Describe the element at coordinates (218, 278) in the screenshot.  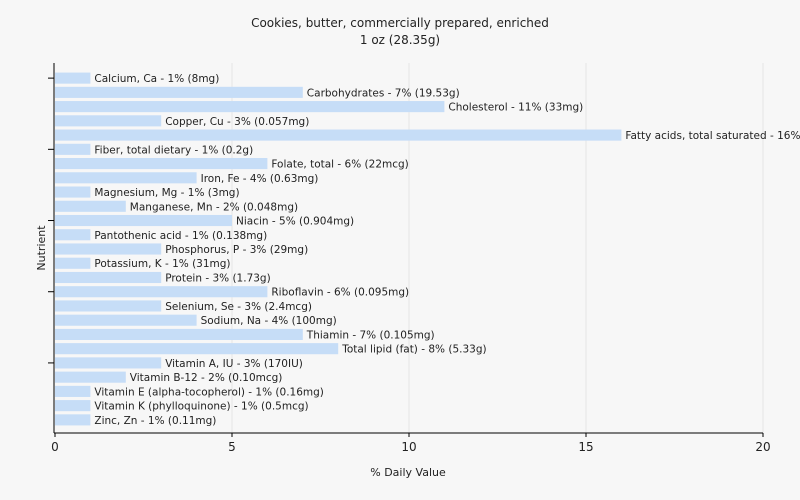
I see `bar-data-label: Protein - 3% (1.73g)` at that location.